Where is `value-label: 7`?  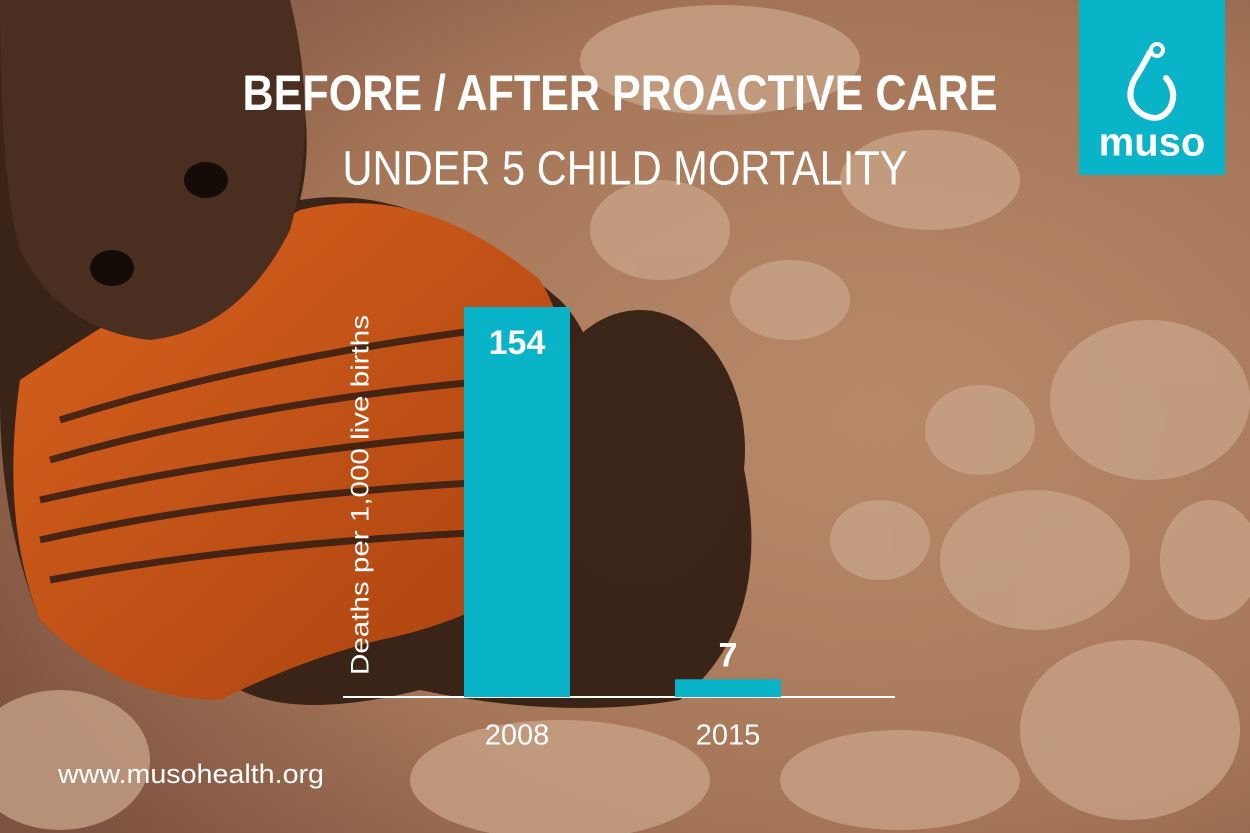 value-label: 7 is located at coordinates (728, 655).